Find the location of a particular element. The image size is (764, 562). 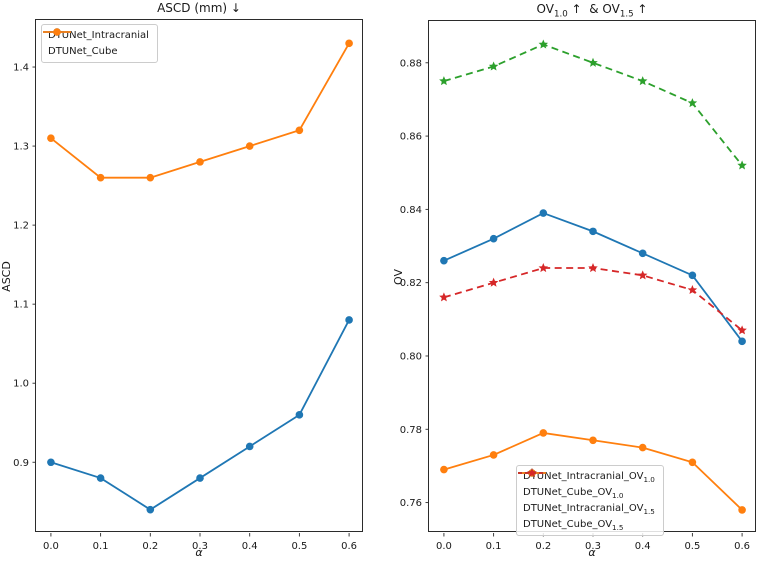

y-tick-label: 0.84 is located at coordinates (411, 210).